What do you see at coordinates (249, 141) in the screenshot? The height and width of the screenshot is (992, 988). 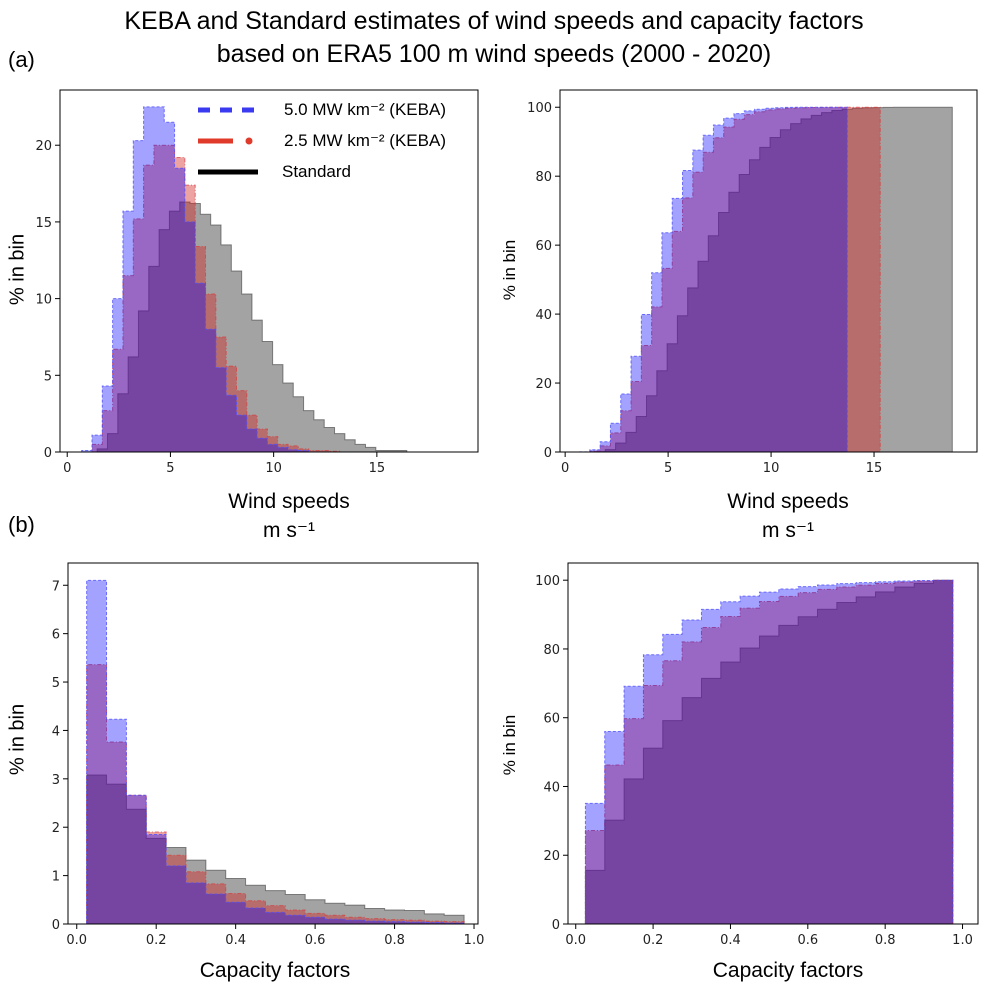 I see `legend-swatch-keba25-dot` at bounding box center [249, 141].